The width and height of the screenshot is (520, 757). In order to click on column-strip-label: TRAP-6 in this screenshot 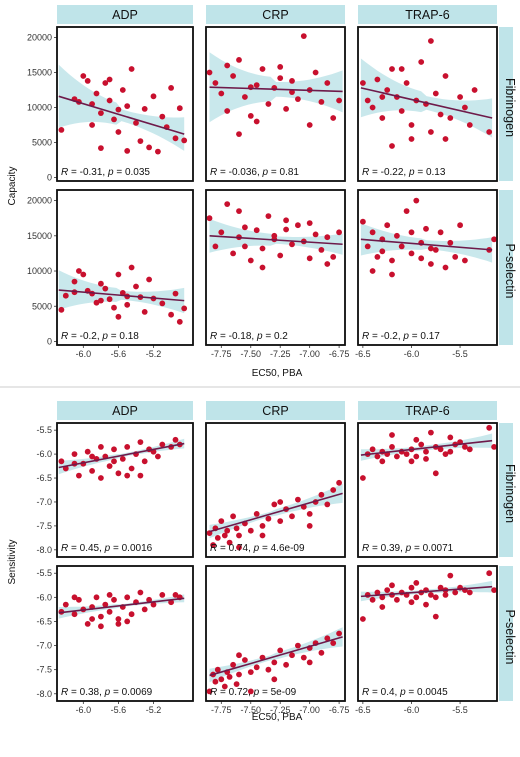, I will do `click(427, 411)`.